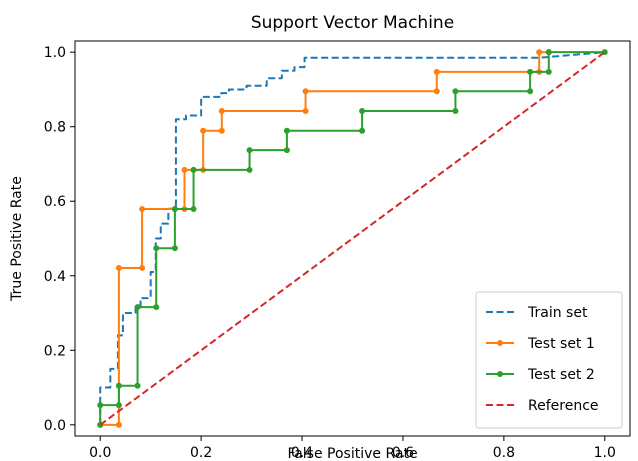 Image resolution: width=638 pixels, height=461 pixels. I want to click on y-tick-label: 0.0, so click(55, 426).